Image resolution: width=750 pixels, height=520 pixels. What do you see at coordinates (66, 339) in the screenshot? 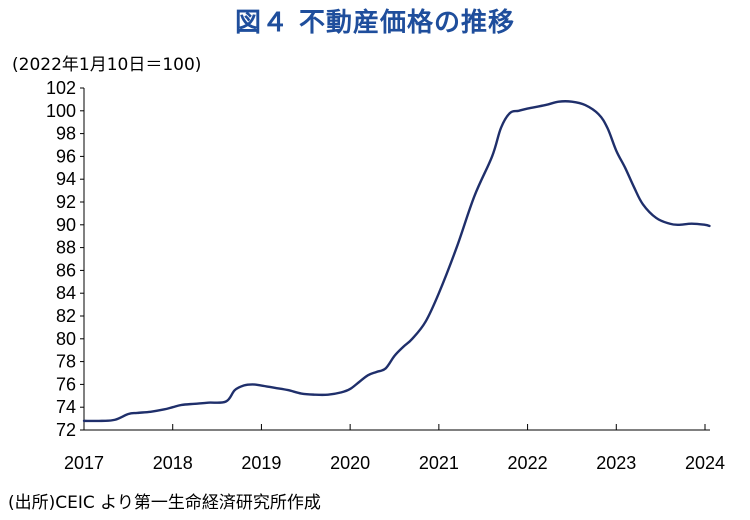
I see `y-tick-label: 80` at bounding box center [66, 339].